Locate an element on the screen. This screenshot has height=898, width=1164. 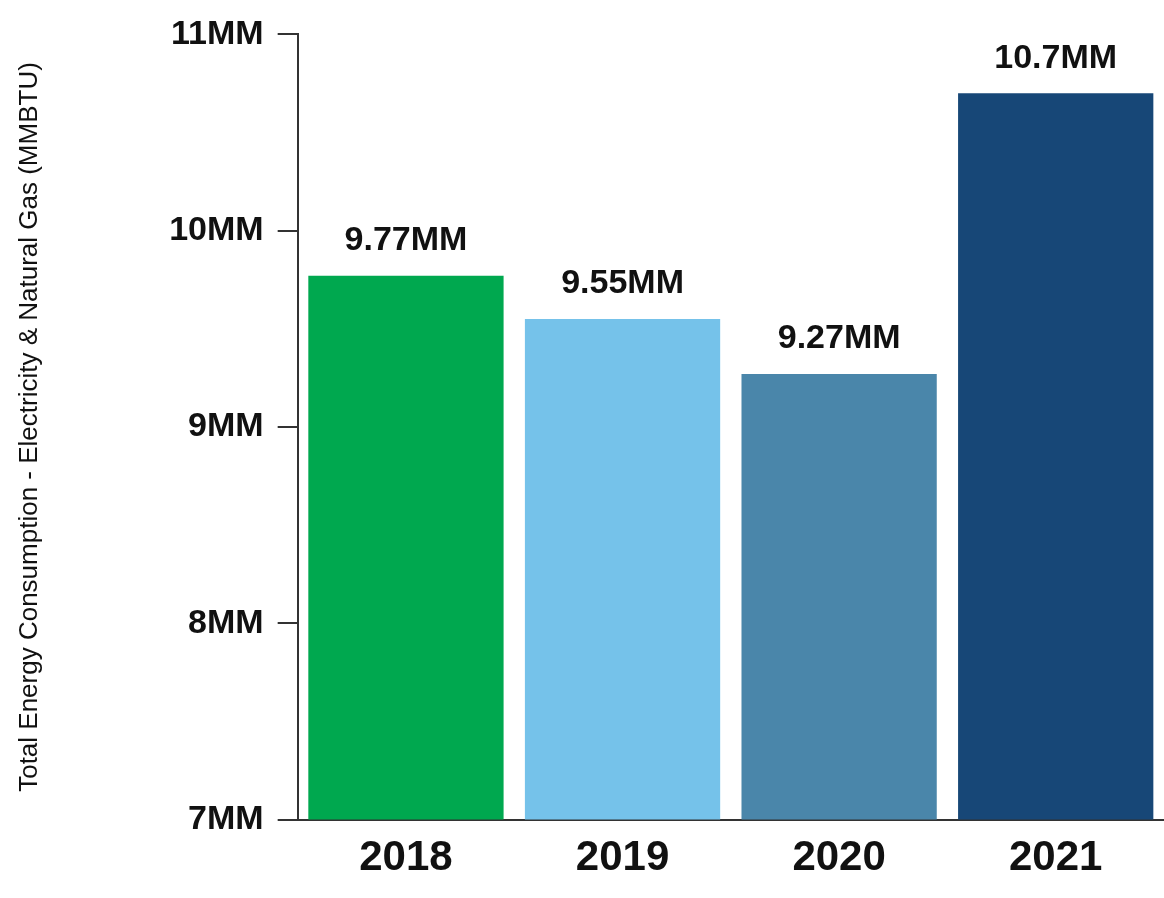
y-tick-label: 9MM is located at coordinates (226, 424).